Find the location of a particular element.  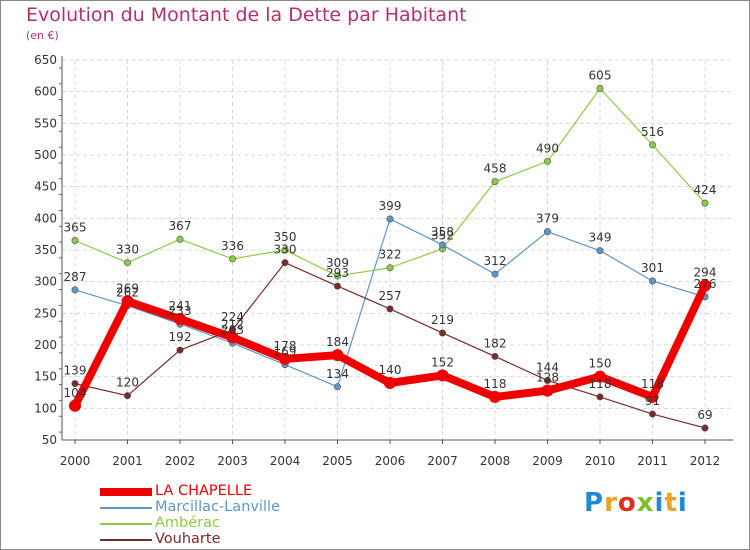

data-label: 605 is located at coordinates (600, 76).